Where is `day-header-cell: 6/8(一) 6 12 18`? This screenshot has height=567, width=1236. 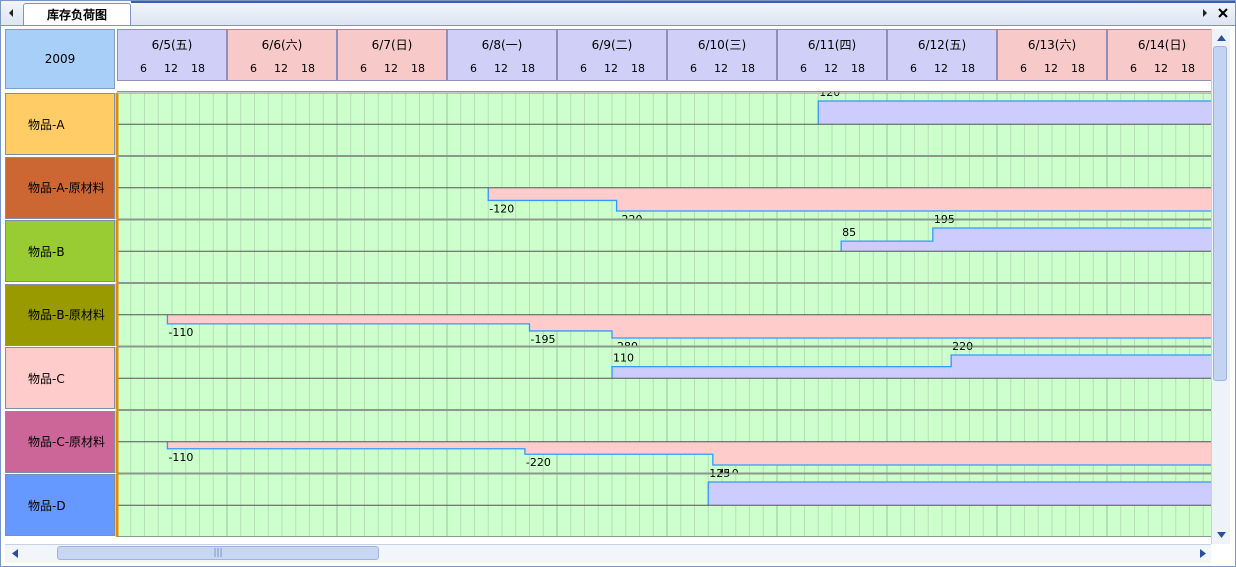 day-header-cell: 6/8(一) 6 12 18 is located at coordinates (502, 55).